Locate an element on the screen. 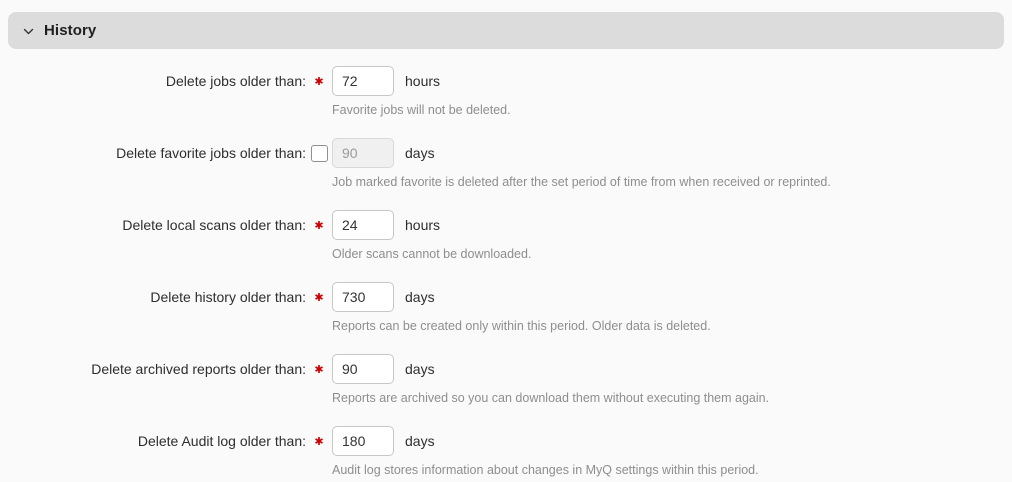  section-title: History is located at coordinates (70, 30).